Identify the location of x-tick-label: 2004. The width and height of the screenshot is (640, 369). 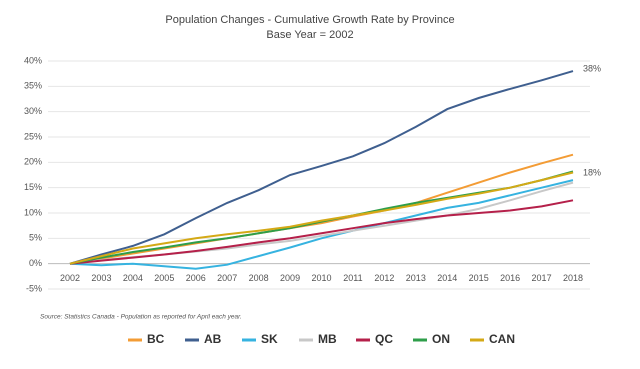
(133, 278).